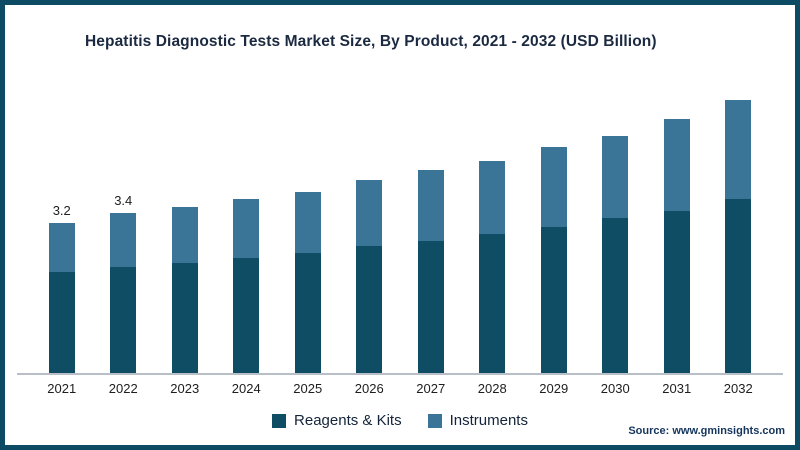 The height and width of the screenshot is (450, 800). Describe the element at coordinates (123, 388) in the screenshot. I see `x-tick-label-2022: 2022` at that location.